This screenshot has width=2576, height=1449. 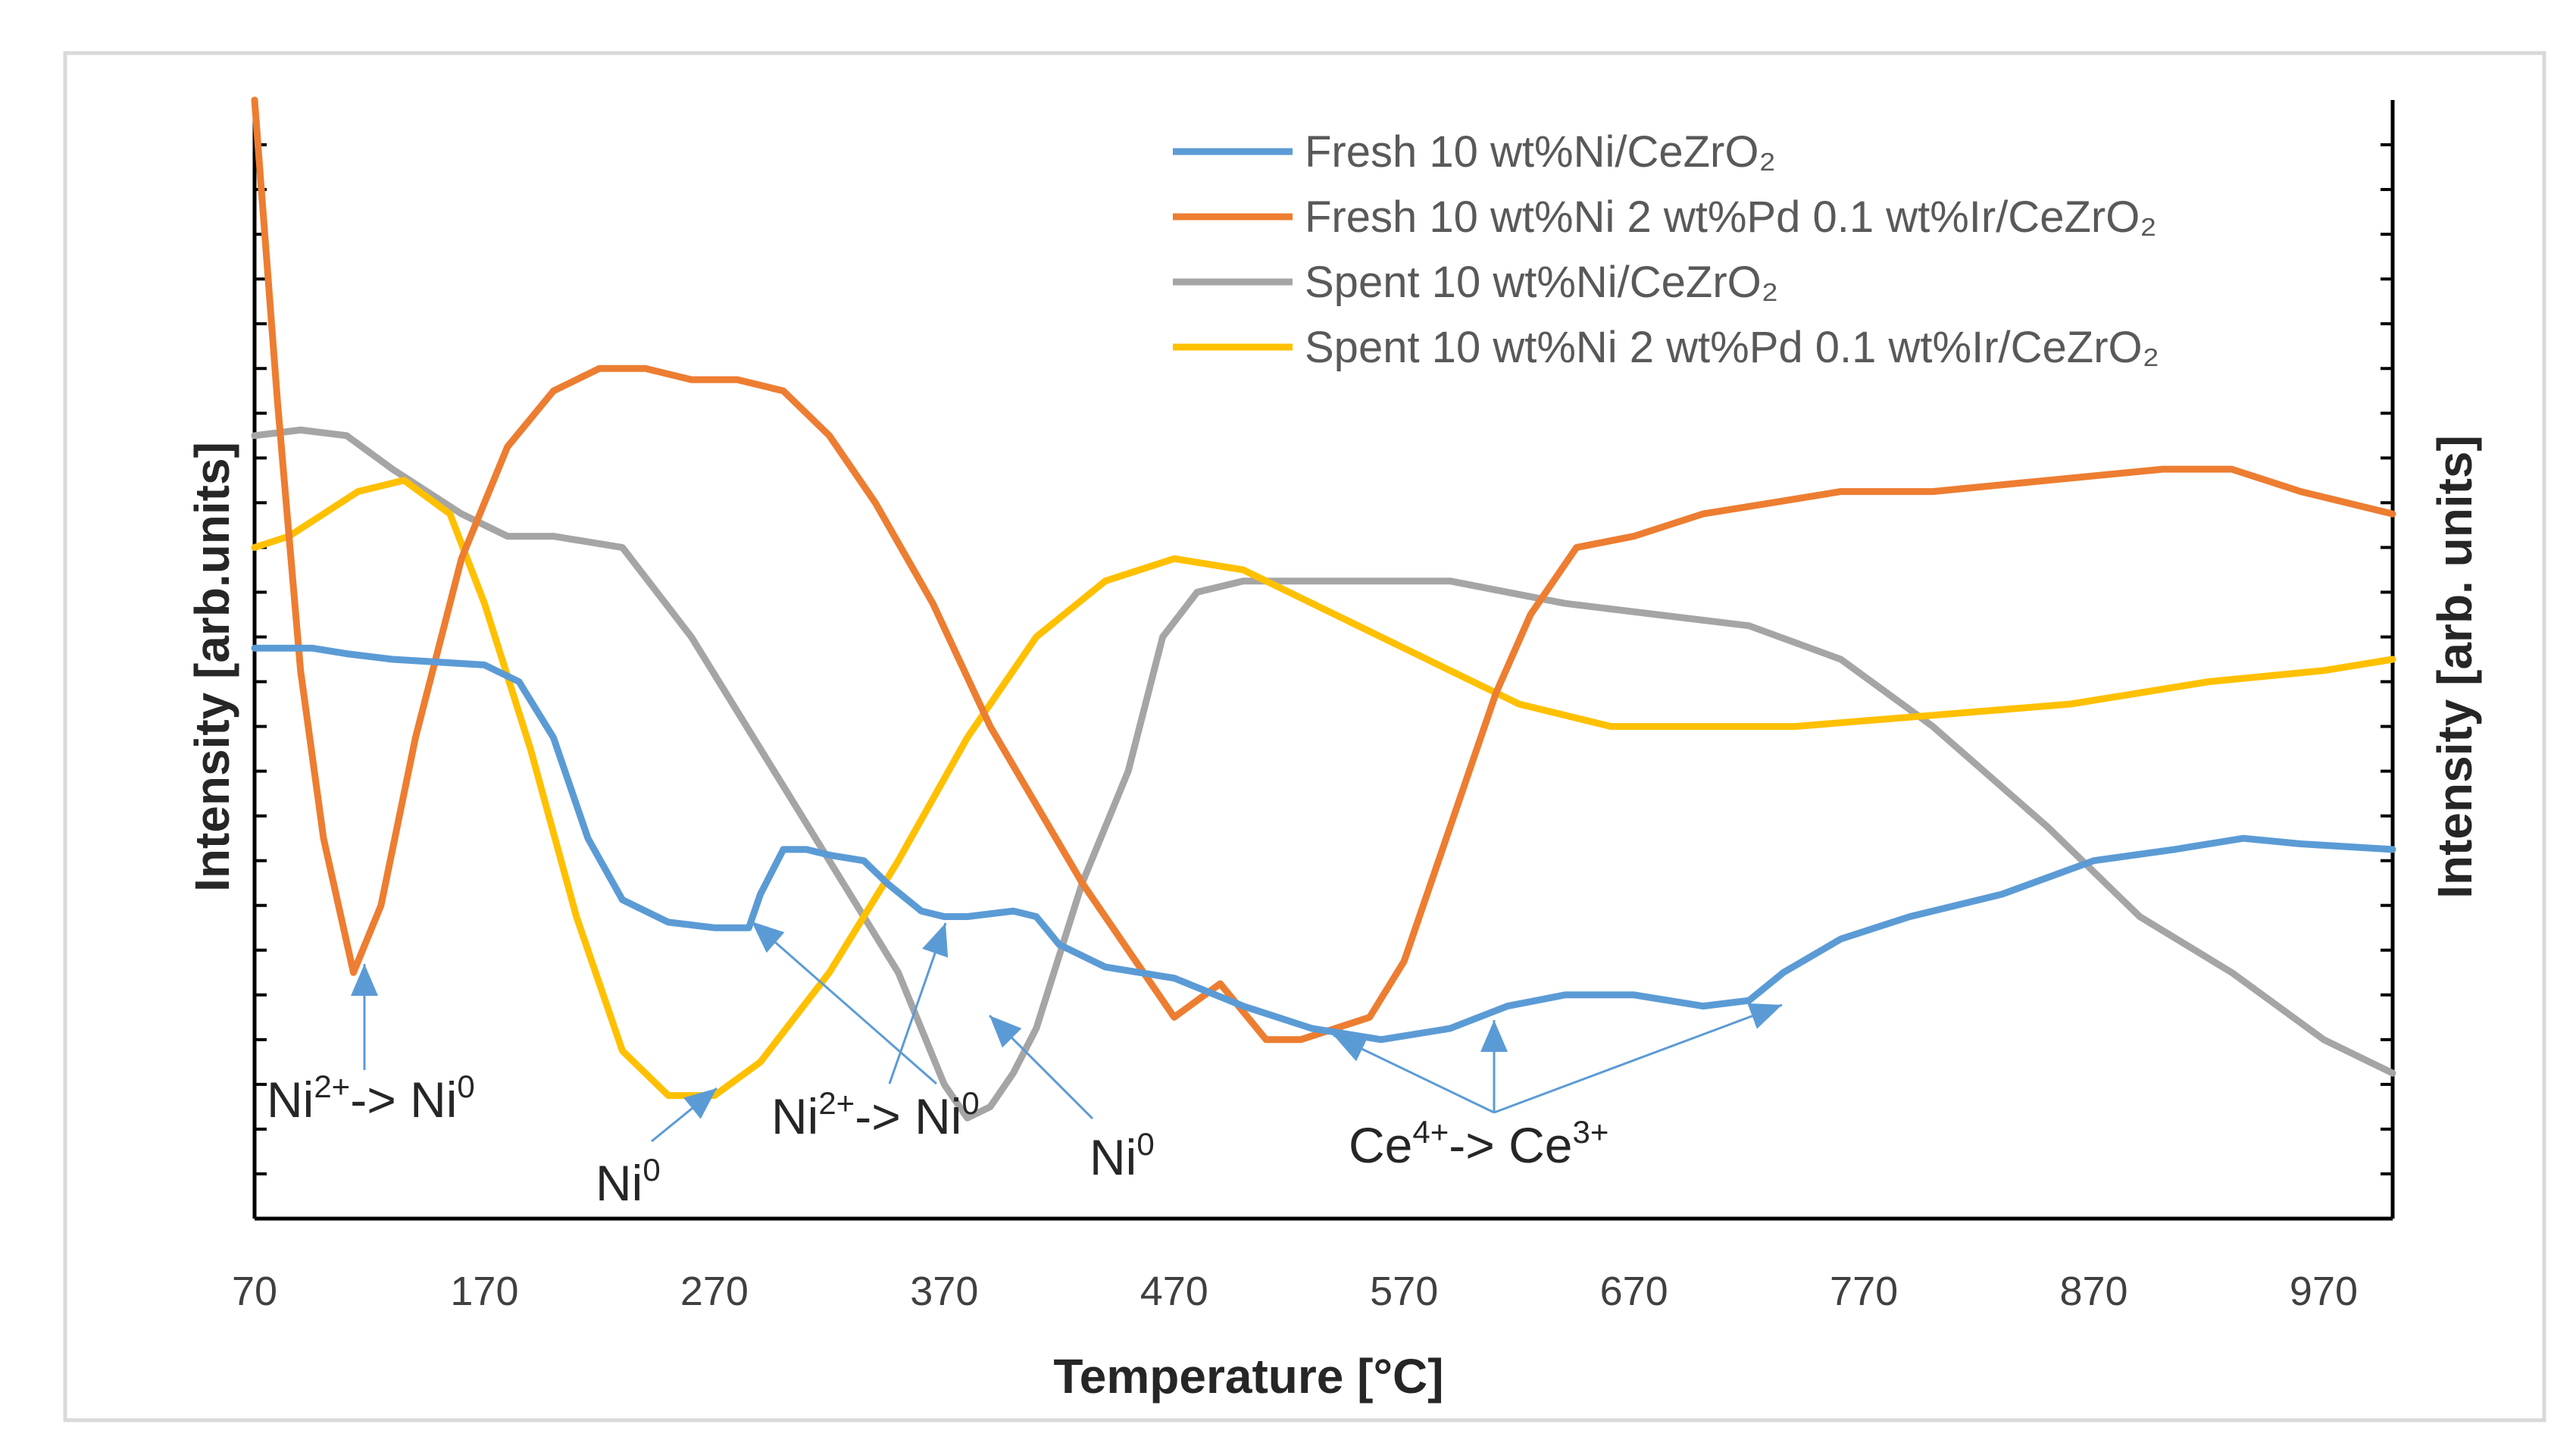 I want to click on arrow-ni2-ni0-middle-a-shaft, so click(x=844, y=1003).